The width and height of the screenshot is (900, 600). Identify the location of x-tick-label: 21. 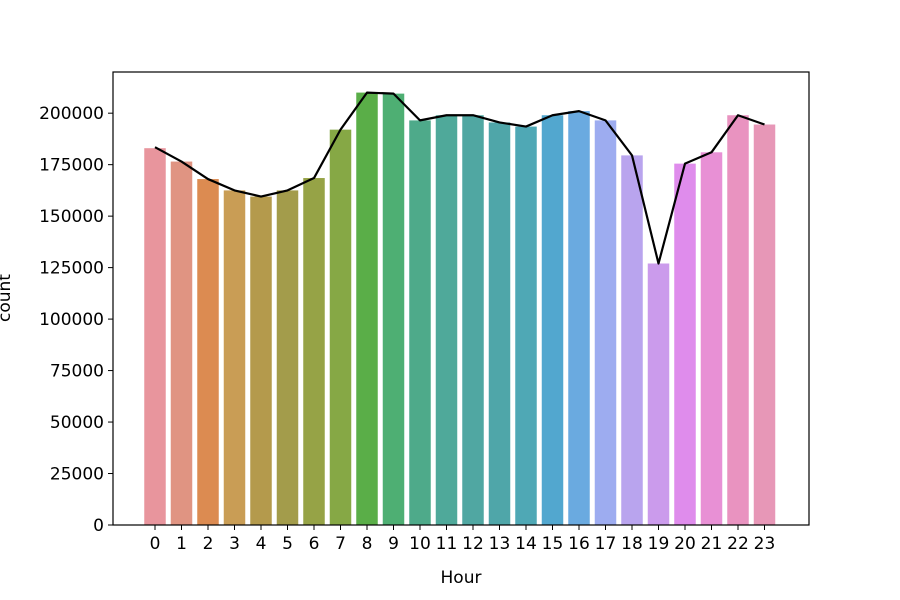
(712, 544).